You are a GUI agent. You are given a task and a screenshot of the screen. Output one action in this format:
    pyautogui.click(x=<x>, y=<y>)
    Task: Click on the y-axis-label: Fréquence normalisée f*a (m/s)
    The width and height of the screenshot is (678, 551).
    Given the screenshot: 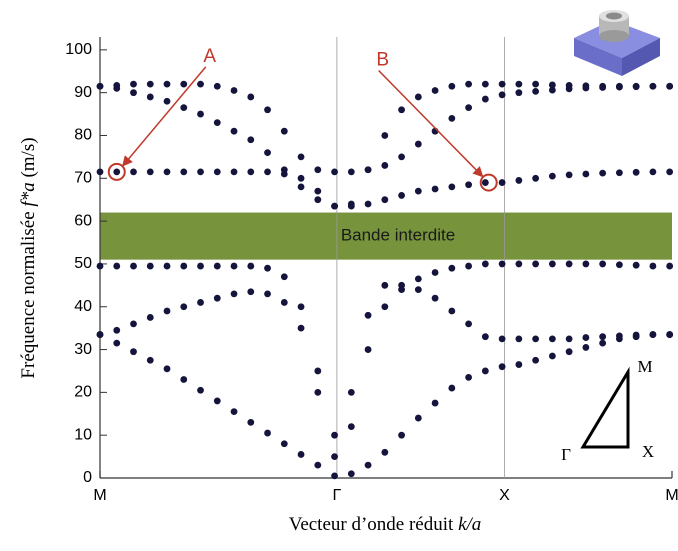 What is the action you would take?
    pyautogui.click(x=28, y=257)
    